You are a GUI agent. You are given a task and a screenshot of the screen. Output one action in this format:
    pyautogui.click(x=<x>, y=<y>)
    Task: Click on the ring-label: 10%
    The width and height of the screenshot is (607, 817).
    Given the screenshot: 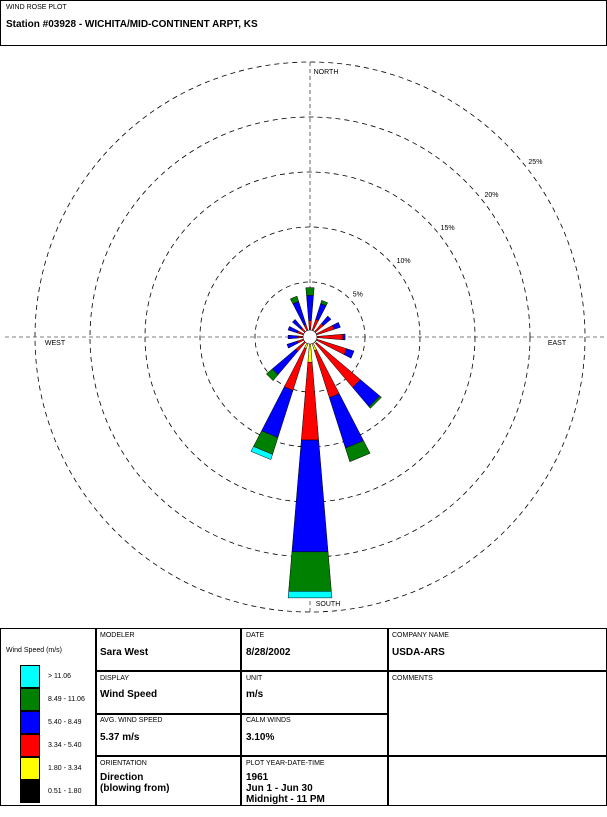 What is the action you would take?
    pyautogui.click(x=404, y=261)
    